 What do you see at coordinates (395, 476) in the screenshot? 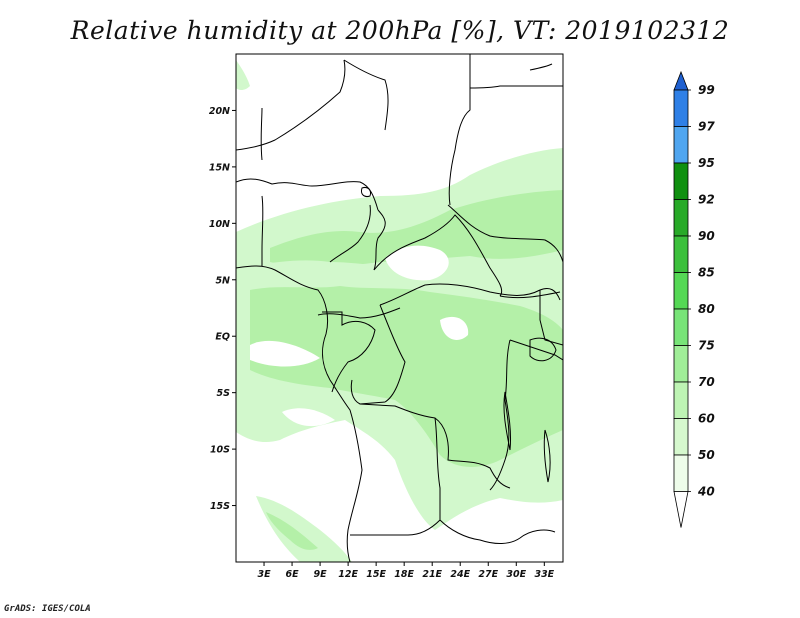
I see `border-angola-zambia` at bounding box center [395, 476].